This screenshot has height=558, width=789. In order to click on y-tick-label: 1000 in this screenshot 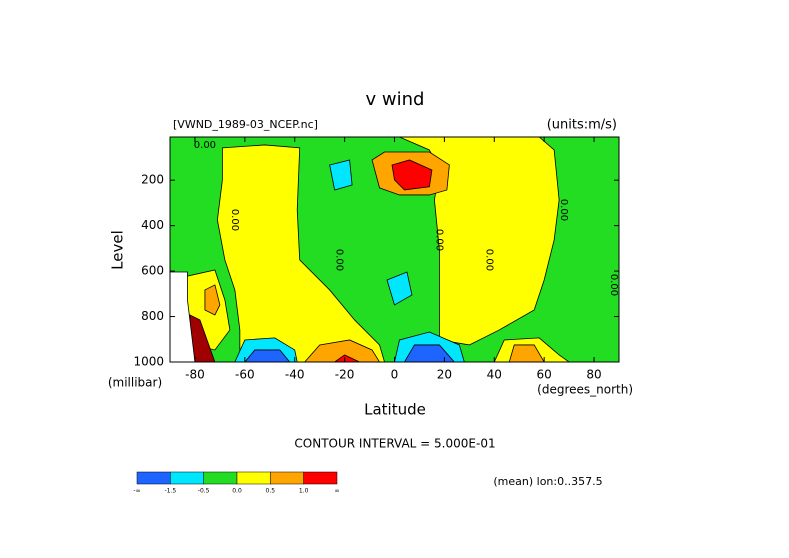, I will do `click(148, 362)`.